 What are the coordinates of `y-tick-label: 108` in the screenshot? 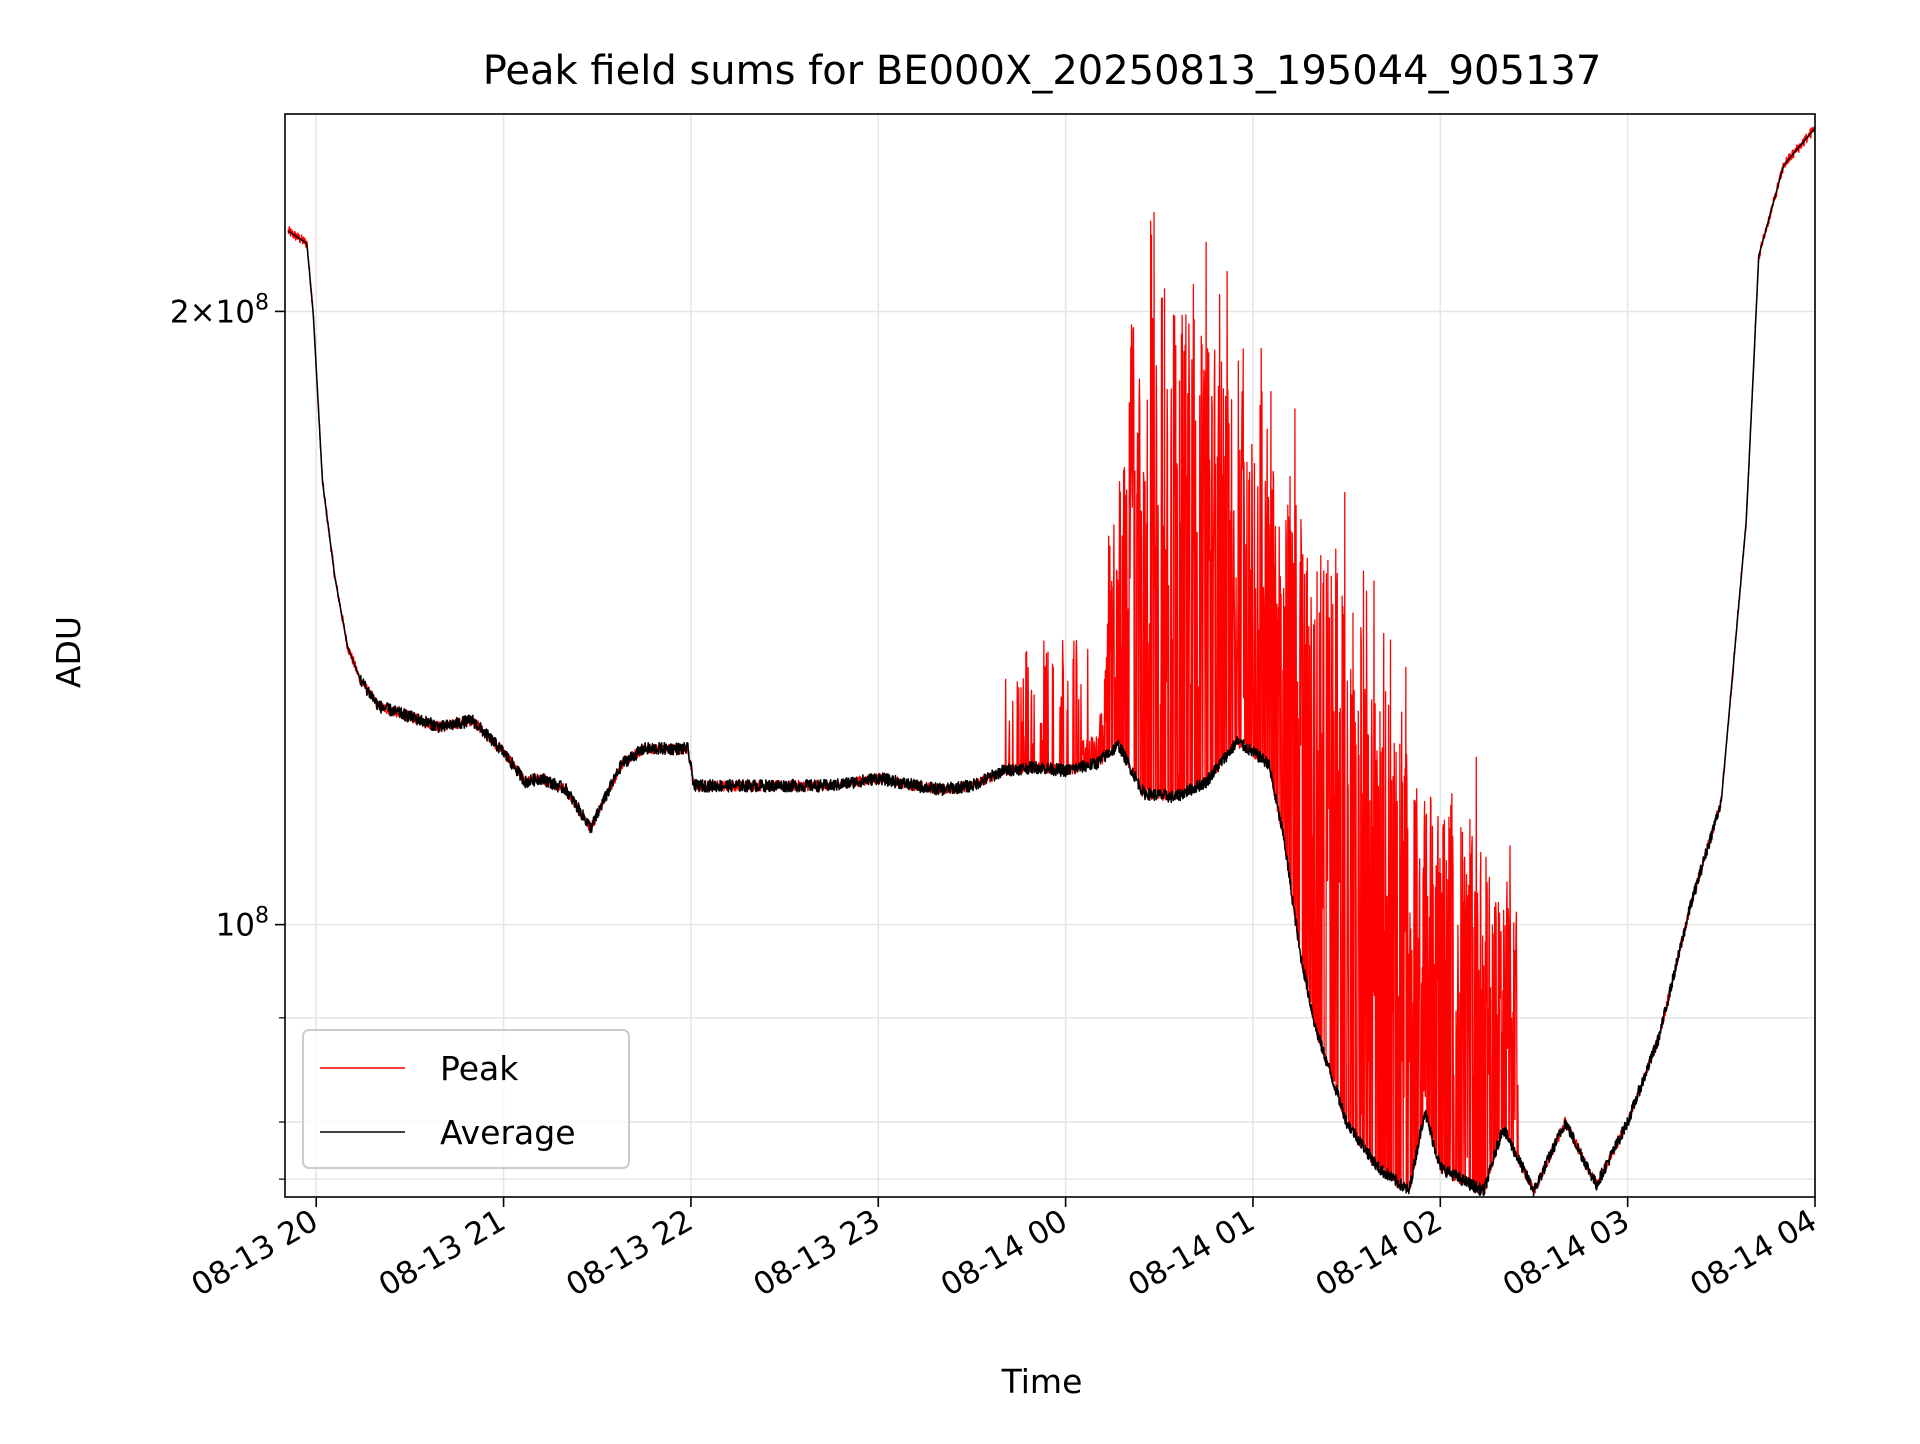 It's located at (242, 924).